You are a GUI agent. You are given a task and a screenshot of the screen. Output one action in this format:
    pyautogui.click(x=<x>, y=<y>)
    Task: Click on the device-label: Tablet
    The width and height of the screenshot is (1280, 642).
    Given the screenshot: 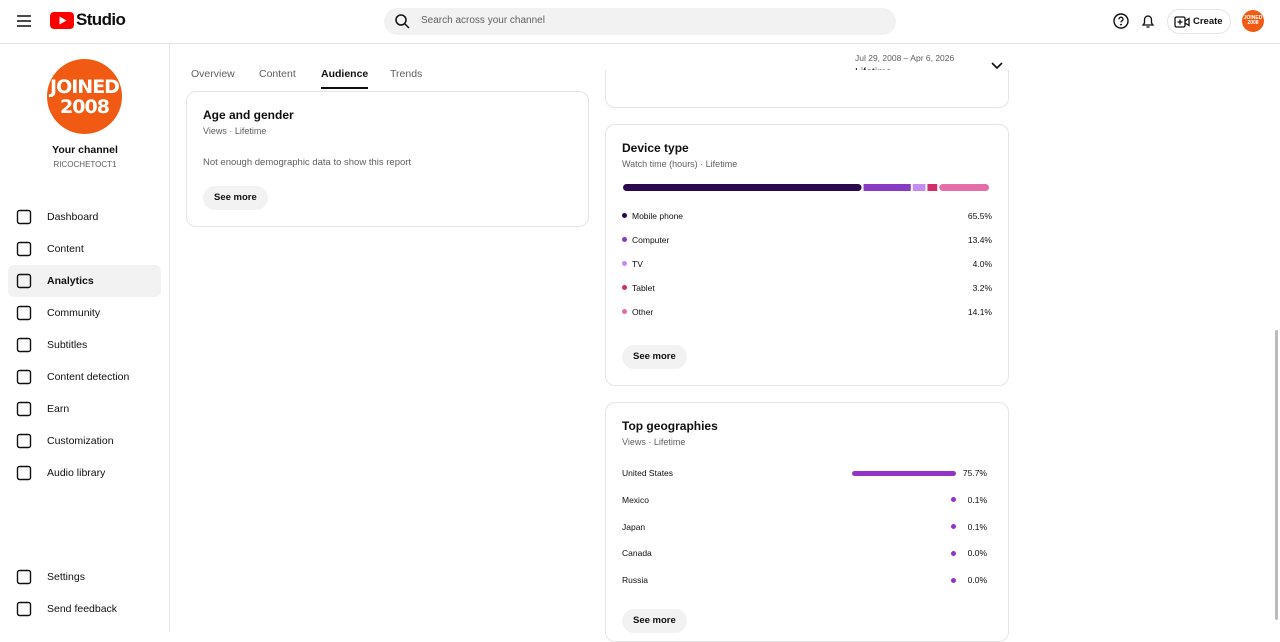 What is the action you would take?
    pyautogui.click(x=643, y=288)
    